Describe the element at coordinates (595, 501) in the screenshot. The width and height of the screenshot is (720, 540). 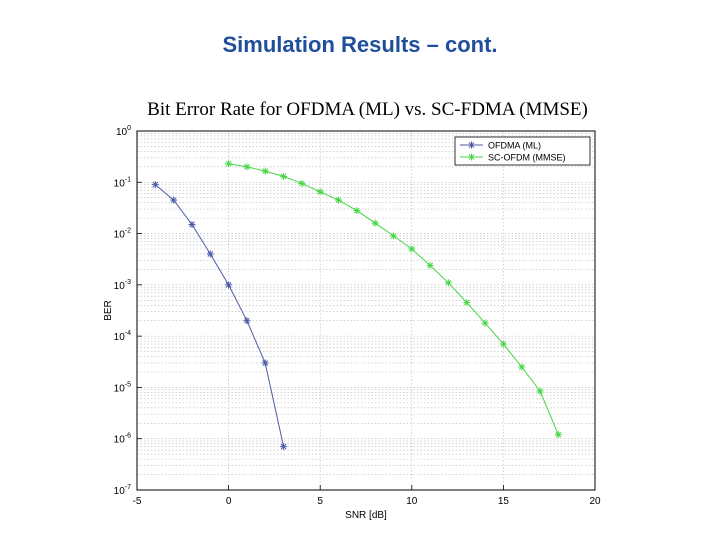
I see `x-tick-label: 20` at that location.